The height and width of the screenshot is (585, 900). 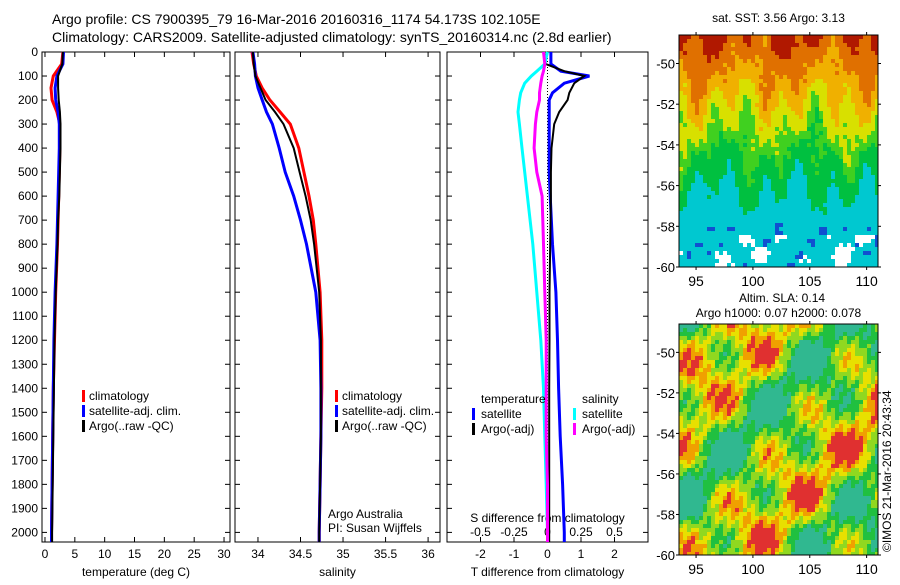 I want to click on y-tick-label: 1100, so click(x=25, y=316).